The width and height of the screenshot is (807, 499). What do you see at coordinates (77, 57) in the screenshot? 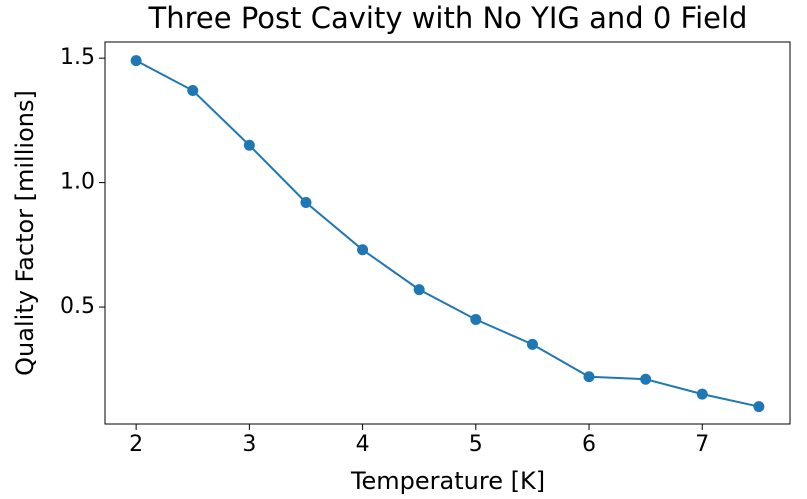
I see `y-tick-label: 1.5` at bounding box center [77, 57].